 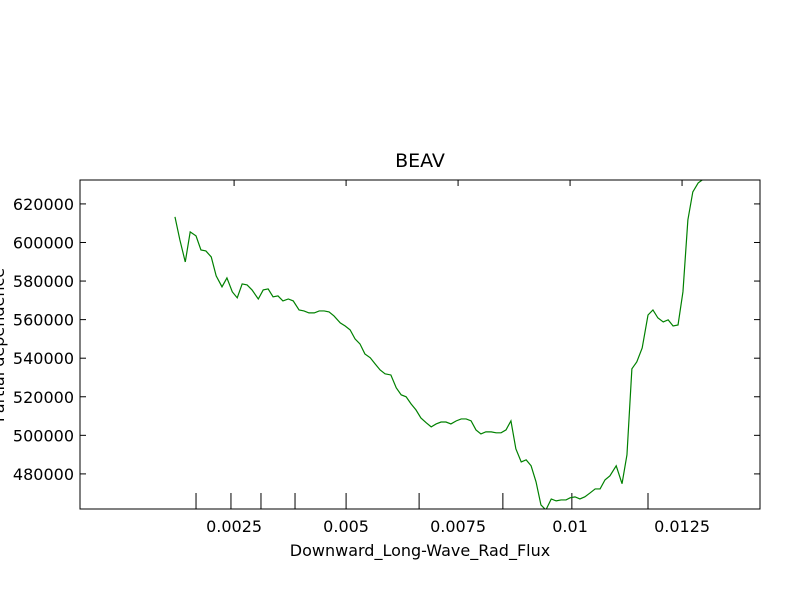 What do you see at coordinates (420, 161) in the screenshot?
I see `chart-title: BEAV` at bounding box center [420, 161].